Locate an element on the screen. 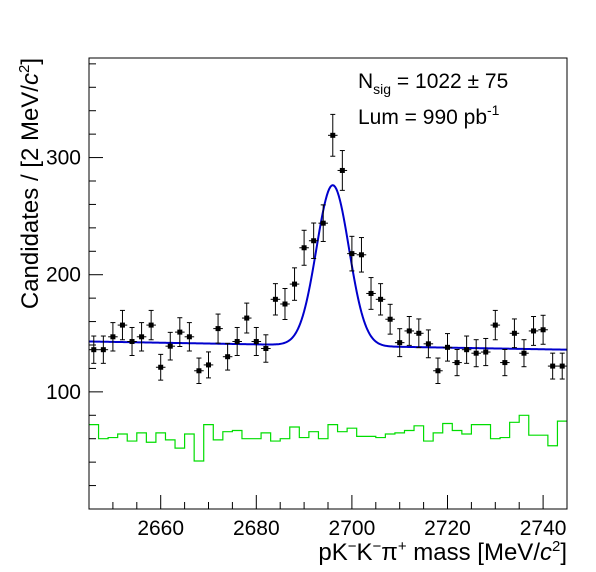  x-axis-title: pK−K−π+ mass [MeV/c2] is located at coordinates (442, 552).